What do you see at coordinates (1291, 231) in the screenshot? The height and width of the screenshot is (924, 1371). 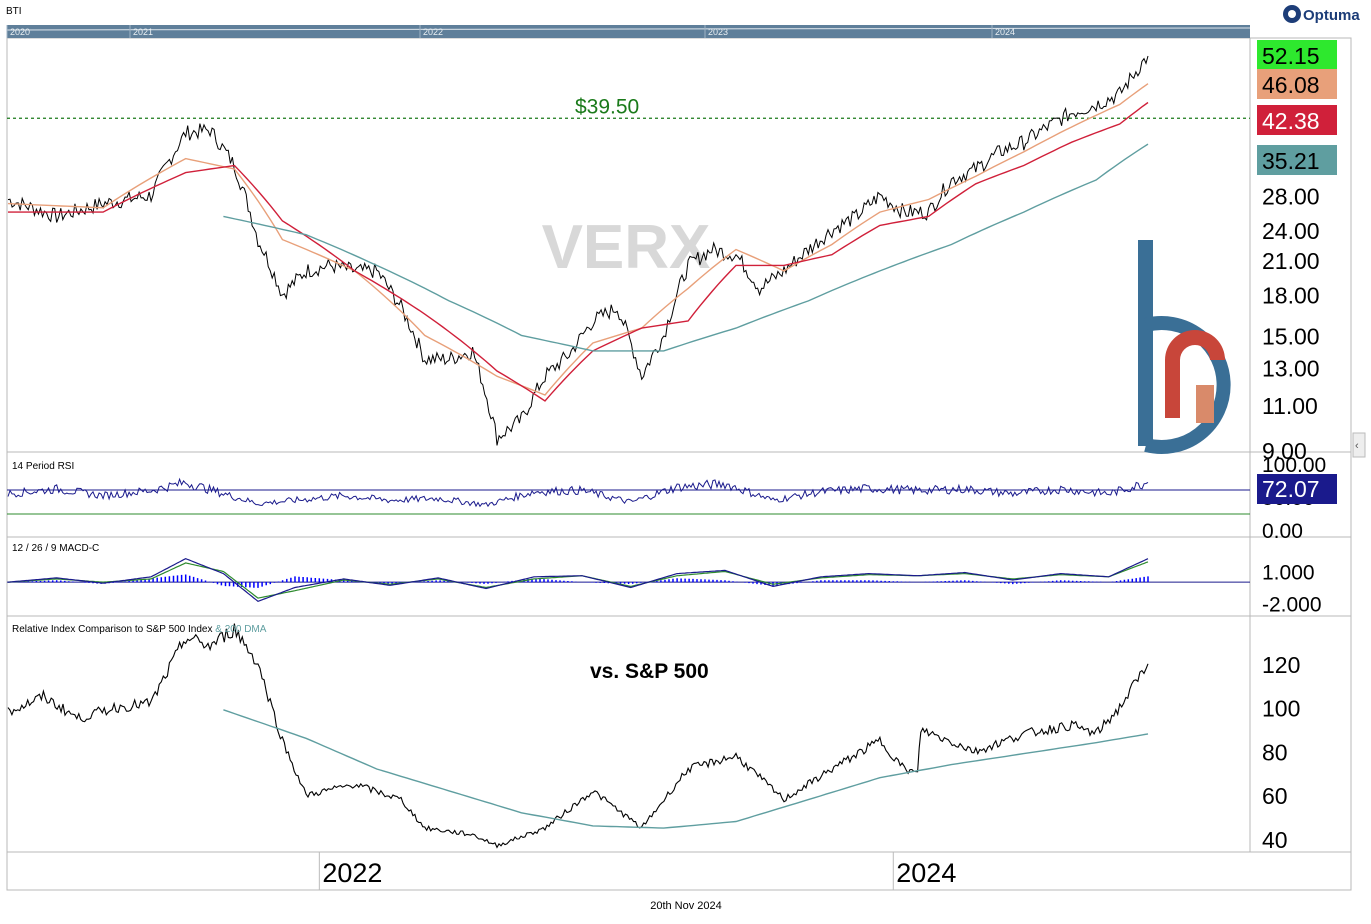 I see `price-tick-label: 24.00` at bounding box center [1291, 231].